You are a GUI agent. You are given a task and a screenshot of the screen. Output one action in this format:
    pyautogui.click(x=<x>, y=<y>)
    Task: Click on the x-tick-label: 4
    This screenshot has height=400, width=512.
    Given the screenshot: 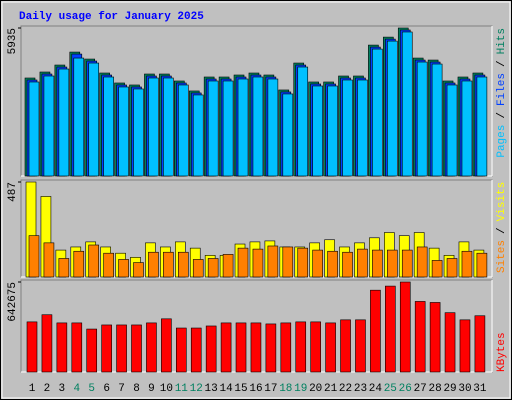 What is the action you would take?
    pyautogui.click(x=76, y=389)
    